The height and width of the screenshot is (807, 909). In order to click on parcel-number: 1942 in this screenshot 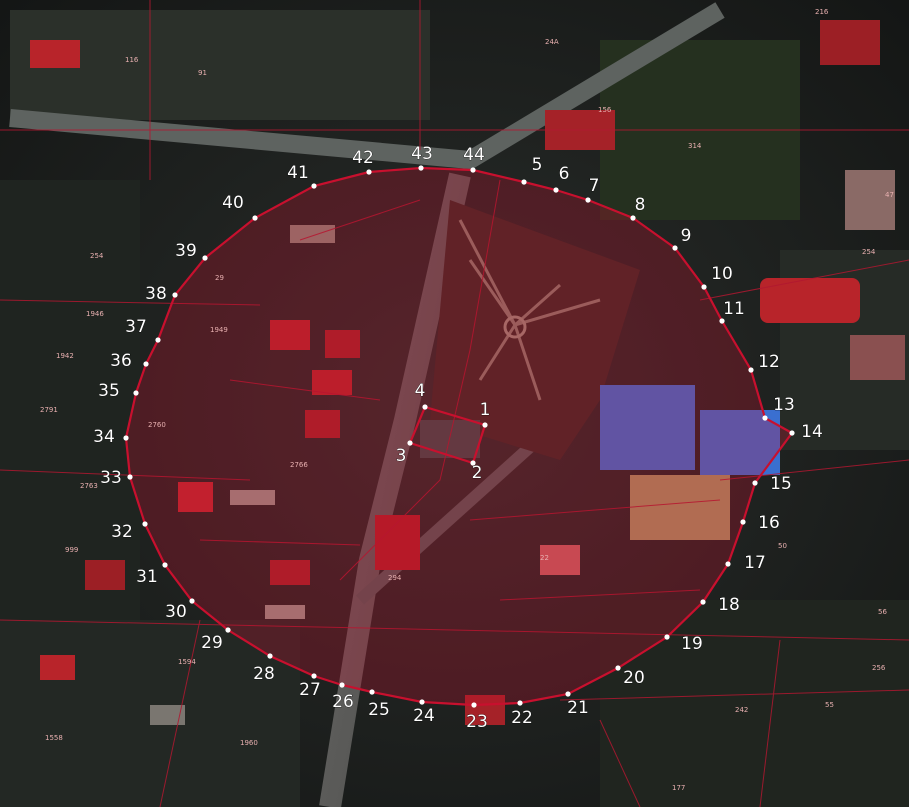, I will do `click(65, 356)`.